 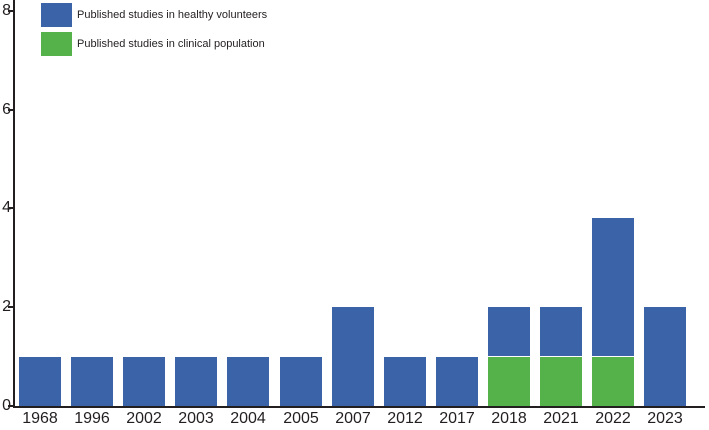 What do you see at coordinates (92, 381) in the screenshot?
I see `bar-segment-1996` at bounding box center [92, 381].